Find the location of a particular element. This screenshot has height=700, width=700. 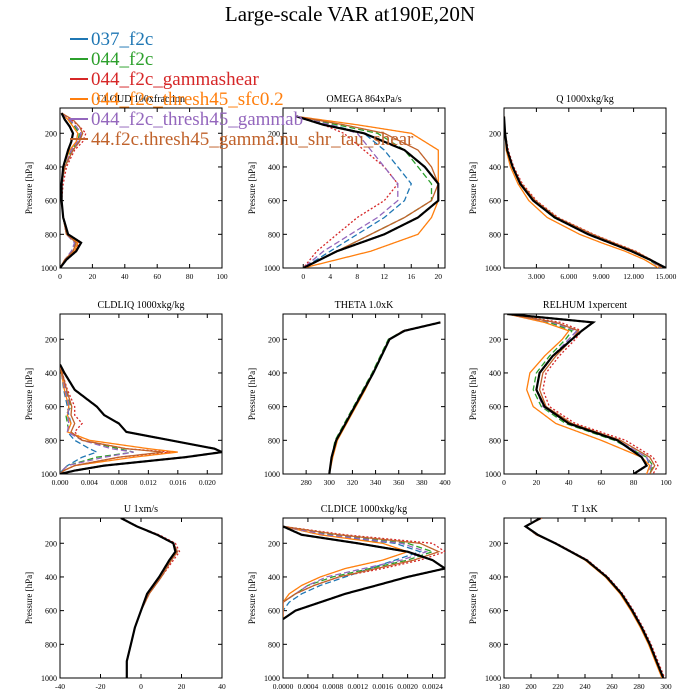

x-tick-label: 0.020 is located at coordinates (207, 482).